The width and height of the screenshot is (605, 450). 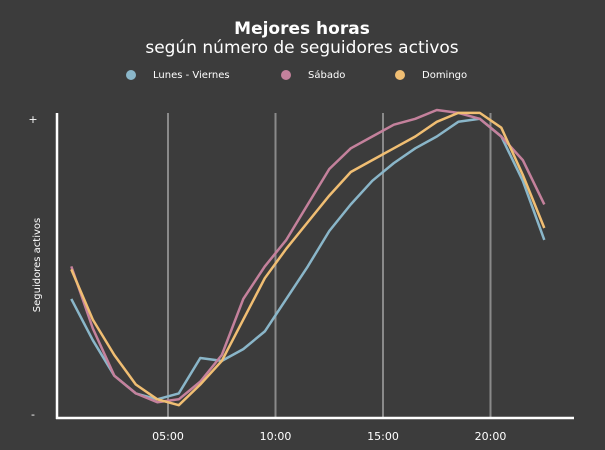 I want to click on y-tick-label: +, so click(x=32, y=119).